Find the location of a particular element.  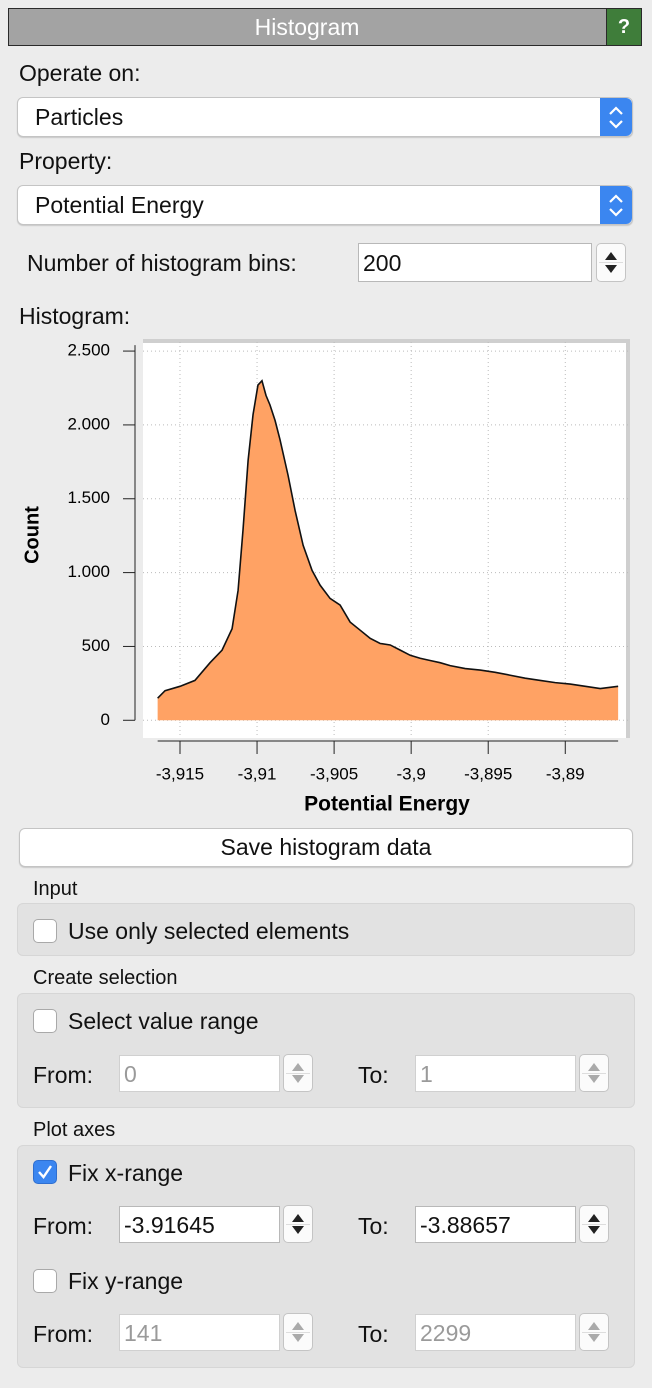

property-label: Property: is located at coordinates (66, 161).